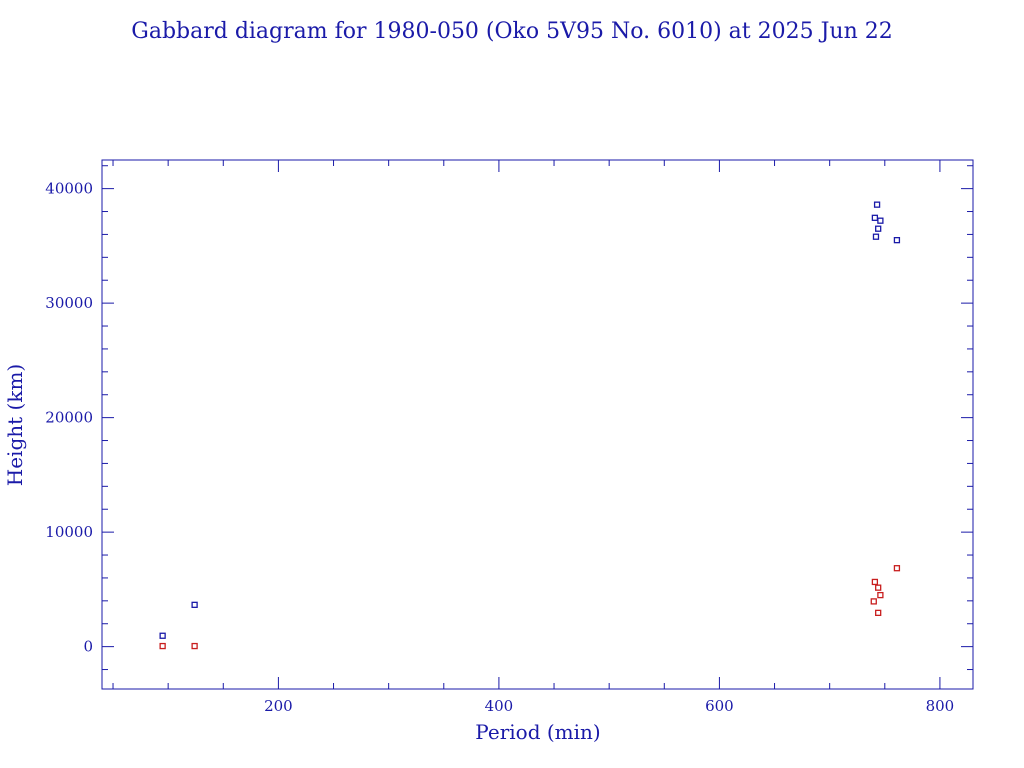  What do you see at coordinates (69, 303) in the screenshot?
I see `y-tick-label: 30000` at bounding box center [69, 303].